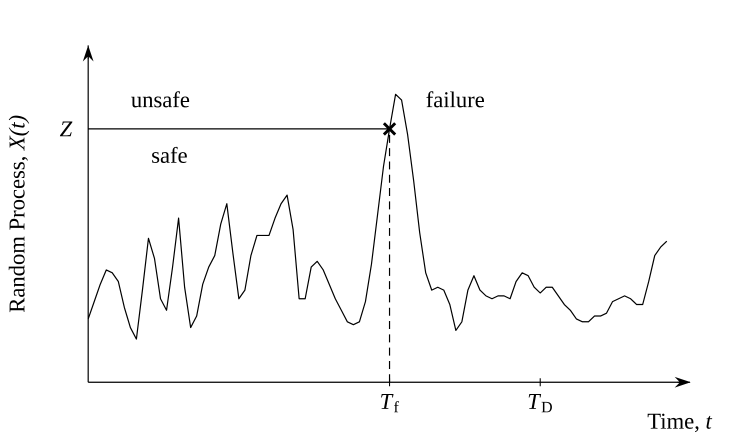 This screenshot has height=440, width=738. What do you see at coordinates (19, 214) in the screenshot?
I see `y-axis-title: Random Process, X(t)` at bounding box center [19, 214].